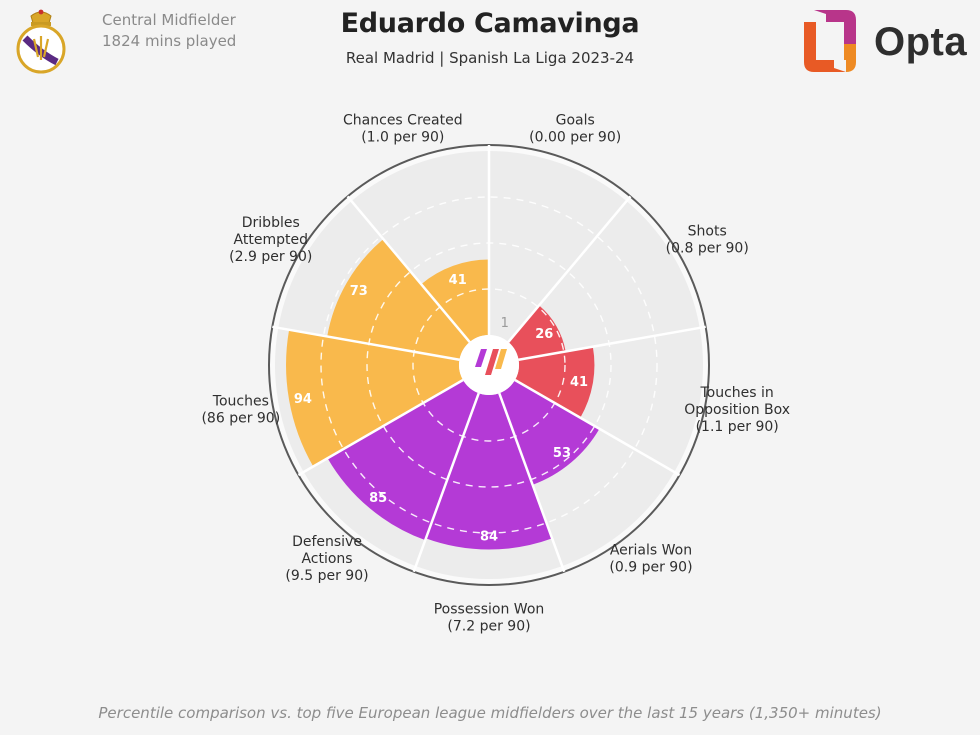  What do you see at coordinates (403, 121) in the screenshot?
I see `metric-name: Chances Created` at bounding box center [403, 121].